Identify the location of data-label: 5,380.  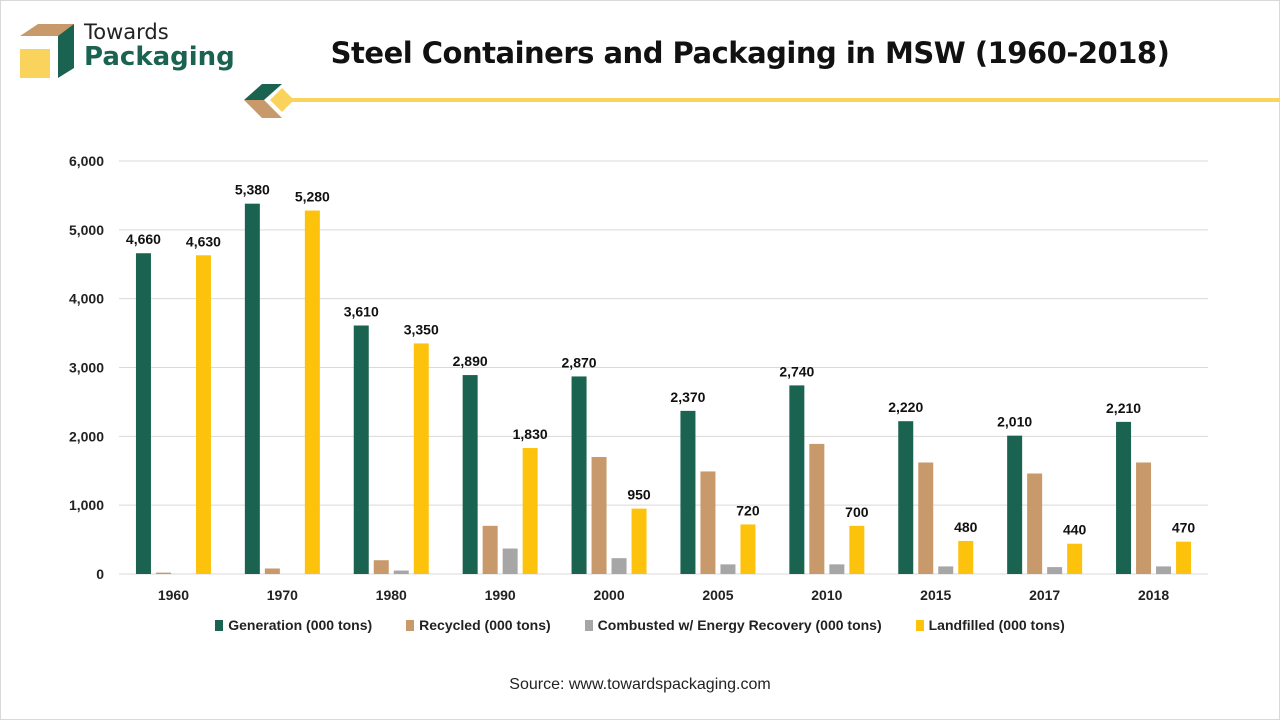
(252, 190).